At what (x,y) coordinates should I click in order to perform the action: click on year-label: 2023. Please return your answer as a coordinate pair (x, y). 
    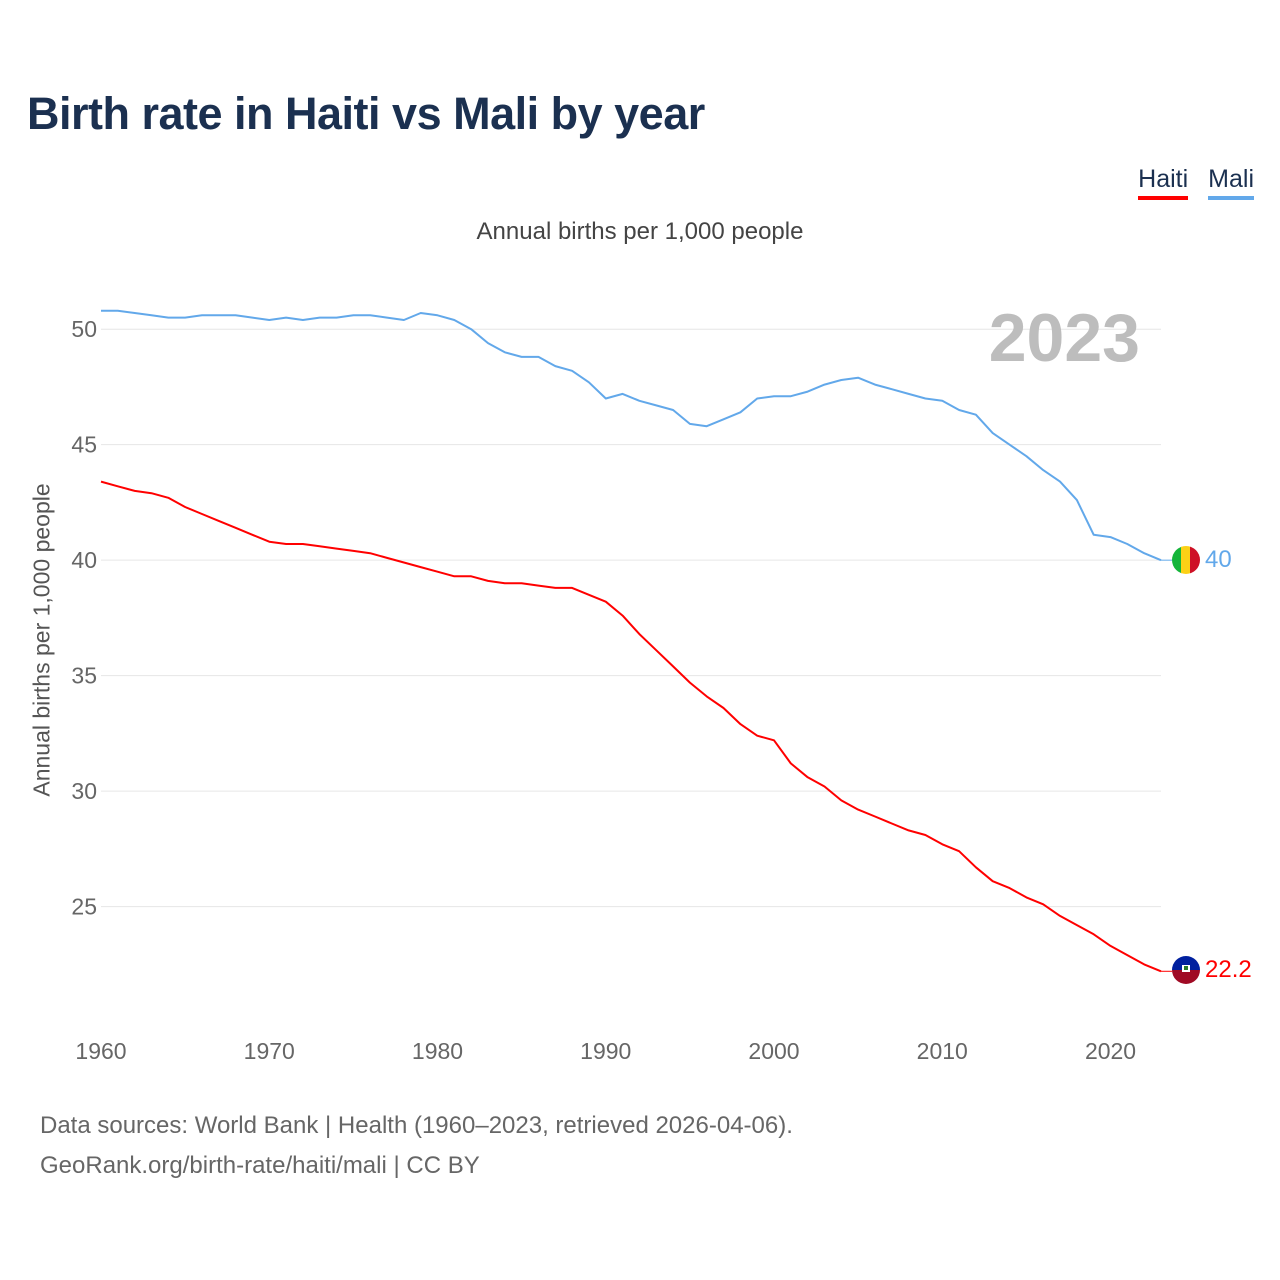
    Looking at the image, I should click on (1064, 338).